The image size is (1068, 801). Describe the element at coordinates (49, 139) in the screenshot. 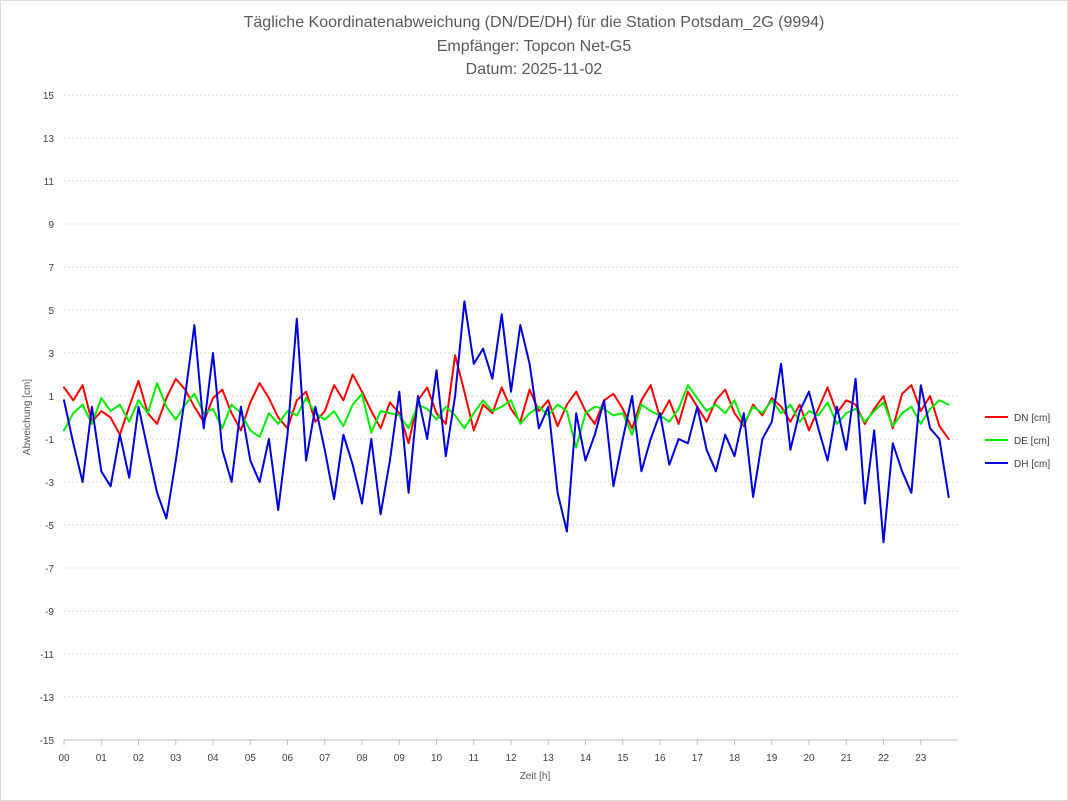

I see `y-tick-label: 13` at that location.